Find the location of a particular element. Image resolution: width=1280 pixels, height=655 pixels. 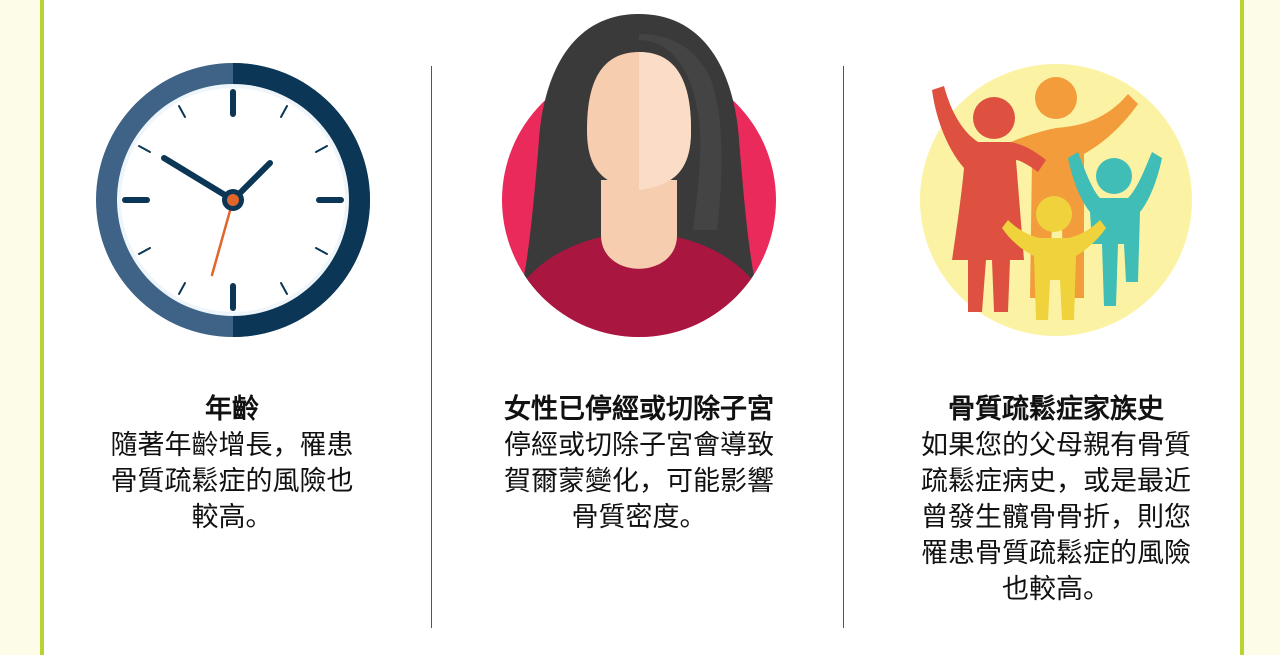

age-text: 年齡 隨著年齡增長，罹患 骨質疏鬆症的風險也 較高。 is located at coordinates (232, 464).